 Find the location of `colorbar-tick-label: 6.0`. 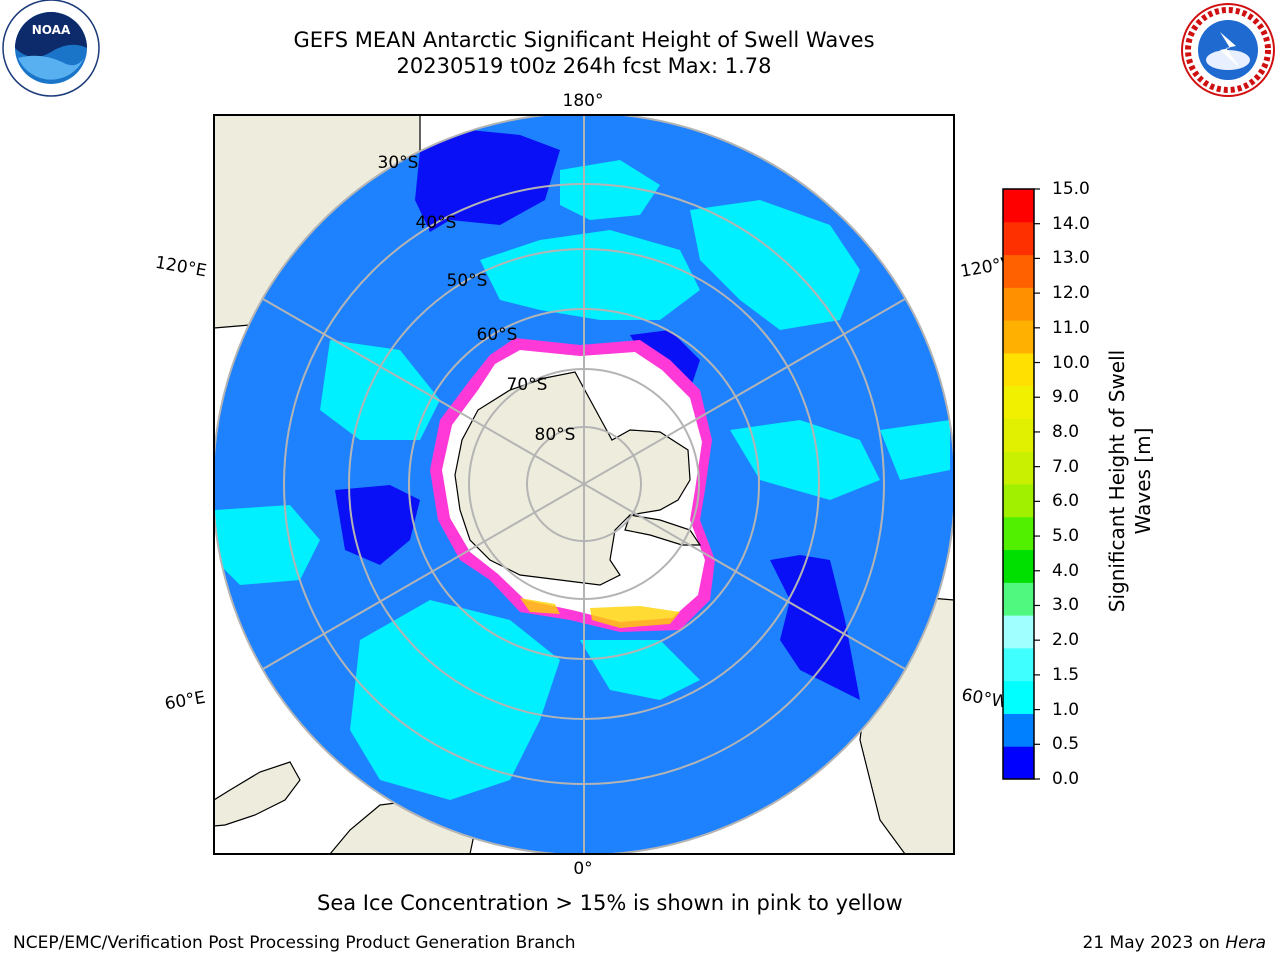

colorbar-tick-label: 6.0 is located at coordinates (1066, 501).